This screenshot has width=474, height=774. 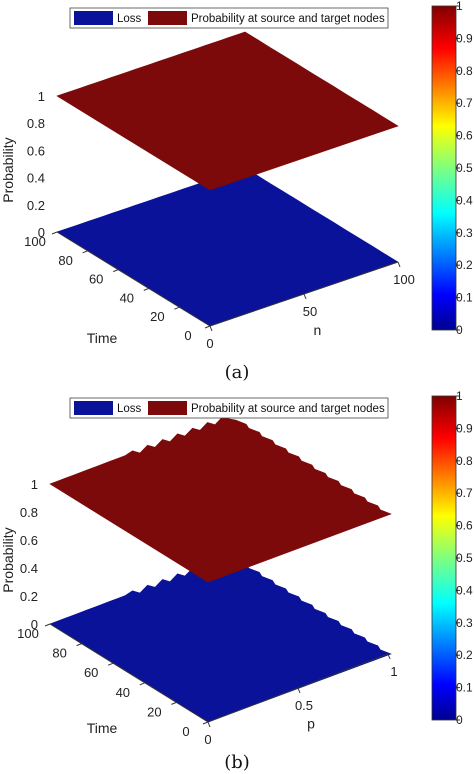 I want to click on p-tick-label: 50, so click(x=310, y=311).